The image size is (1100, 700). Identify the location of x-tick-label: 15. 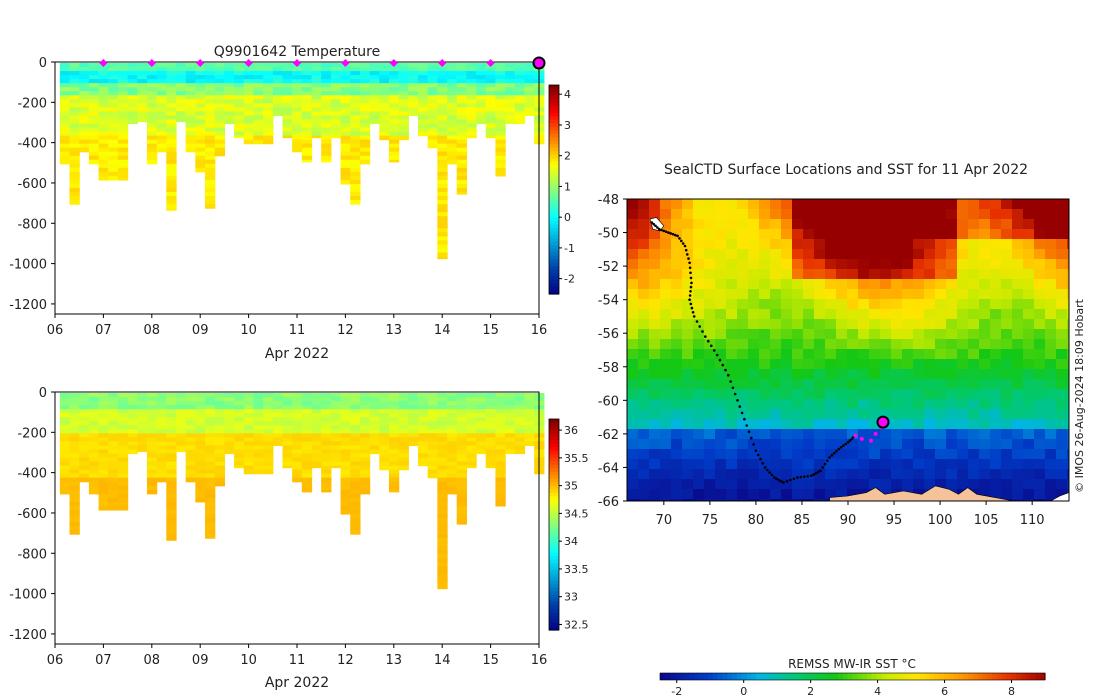
(490, 330).